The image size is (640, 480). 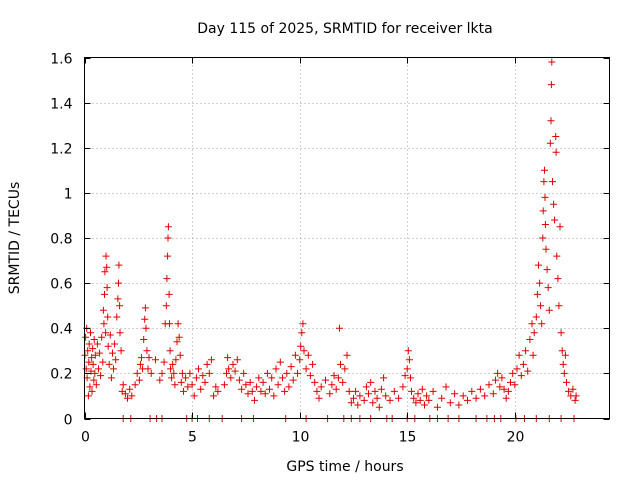 I want to click on y-tick-label: 1.2, so click(x=61, y=150).